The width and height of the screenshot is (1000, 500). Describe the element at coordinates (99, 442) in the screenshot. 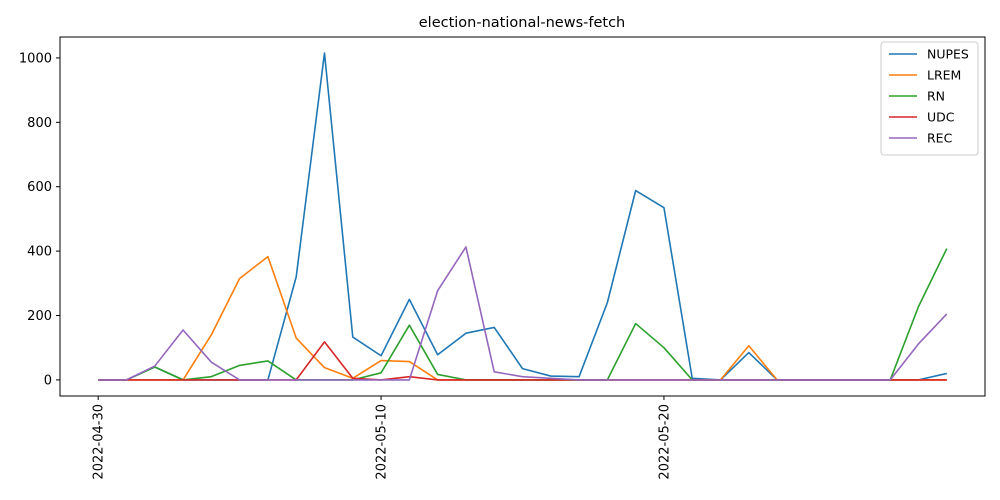

I see `x-tick-label: 2022-04-30` at that location.